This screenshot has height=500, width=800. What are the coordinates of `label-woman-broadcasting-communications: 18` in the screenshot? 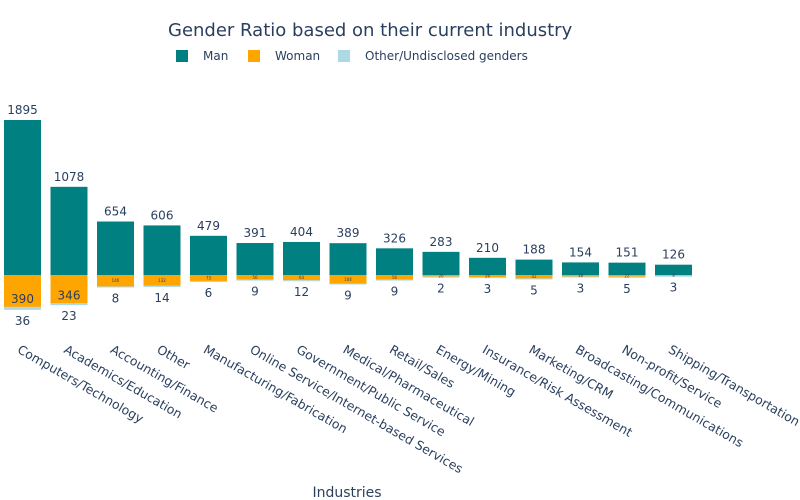 It's located at (581, 275).